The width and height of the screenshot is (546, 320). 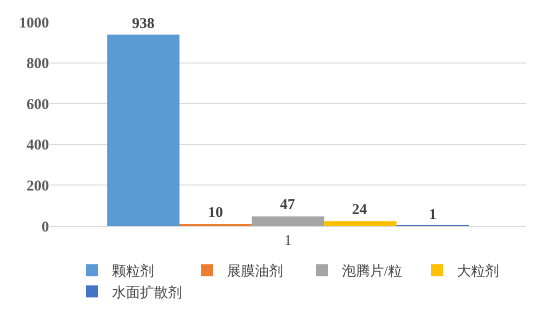 I want to click on data-label: 10, so click(x=215, y=213).